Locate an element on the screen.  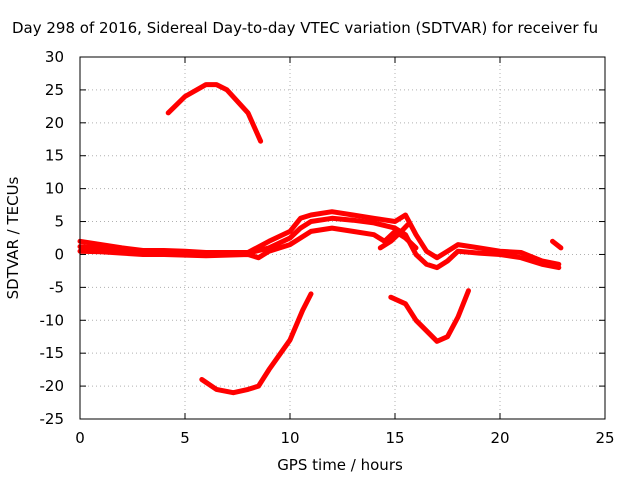
y-axis-label: SDTVAR / TECUs is located at coordinates (13, 237).